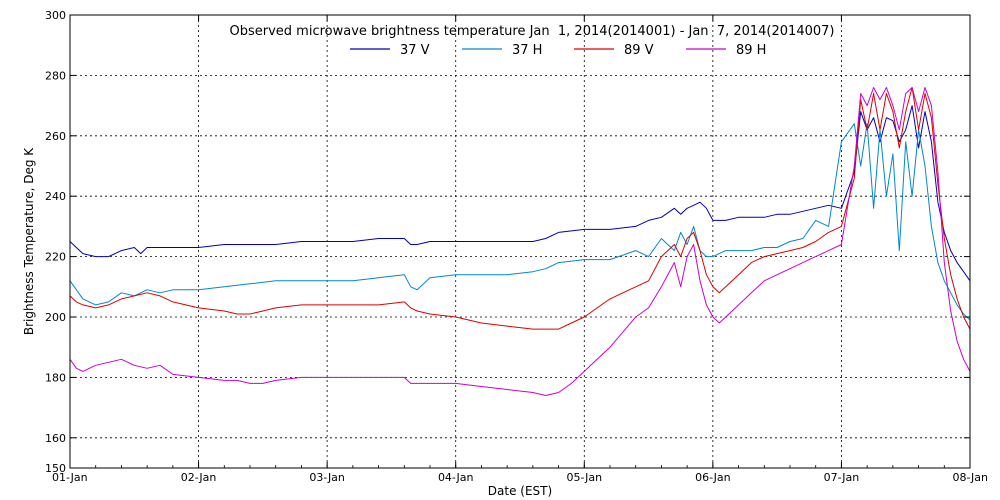 The height and width of the screenshot is (500, 1000). Describe the element at coordinates (970, 477) in the screenshot. I see `x-tick-label: 08-Jan` at that location.